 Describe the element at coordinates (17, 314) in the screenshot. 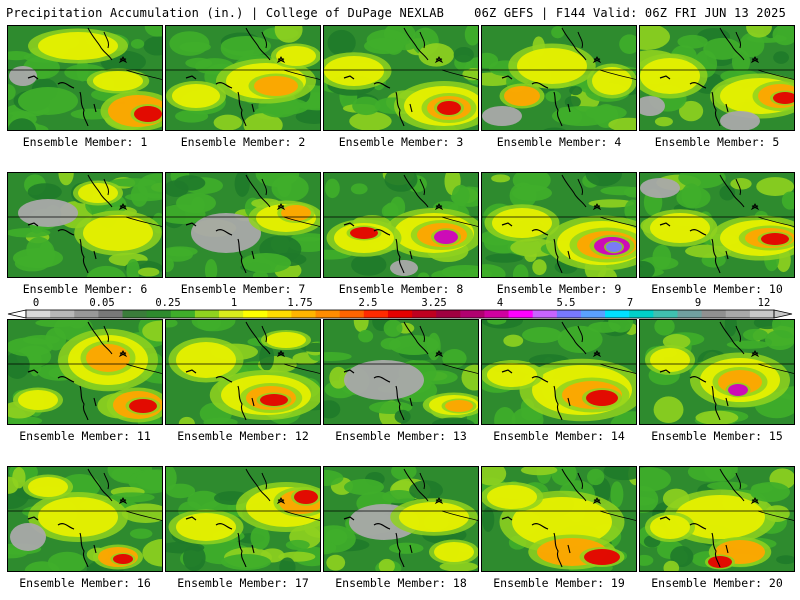

I see `colorbar-min-arrow` at that location.